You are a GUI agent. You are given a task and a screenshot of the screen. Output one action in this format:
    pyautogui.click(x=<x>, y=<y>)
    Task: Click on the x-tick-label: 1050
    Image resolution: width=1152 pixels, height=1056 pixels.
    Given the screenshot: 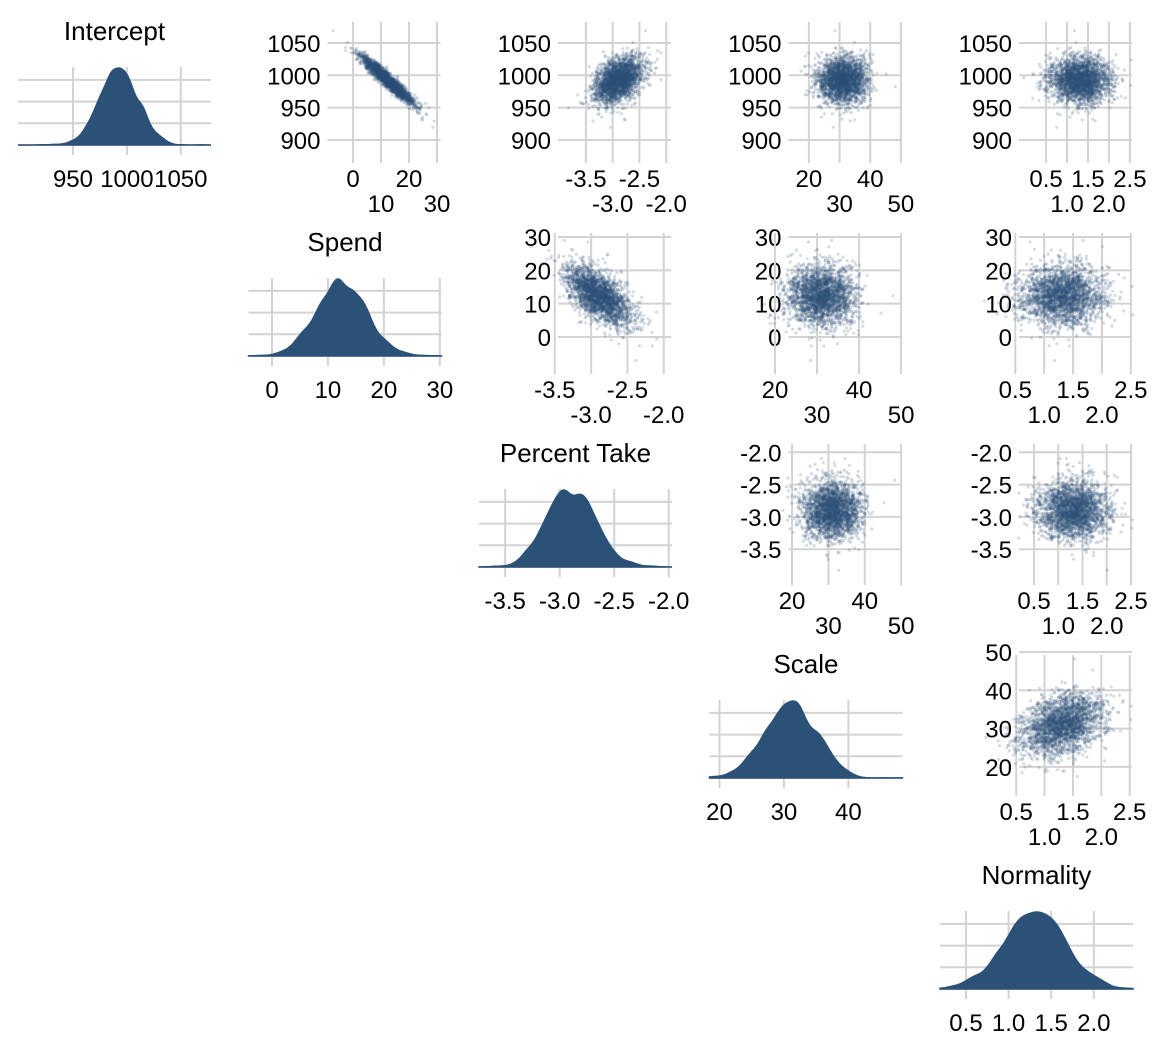 What is the action you would take?
    pyautogui.click(x=180, y=179)
    